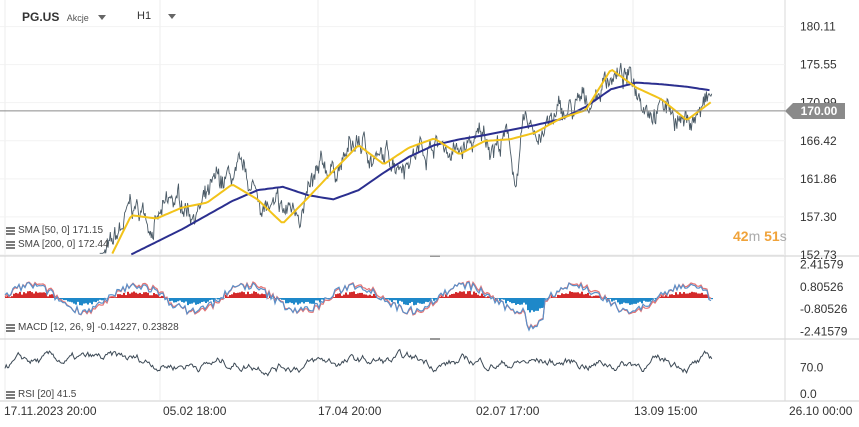  What do you see at coordinates (824, 331) in the screenshot?
I see `macd-tick-label: -2.41579` at bounding box center [824, 331].